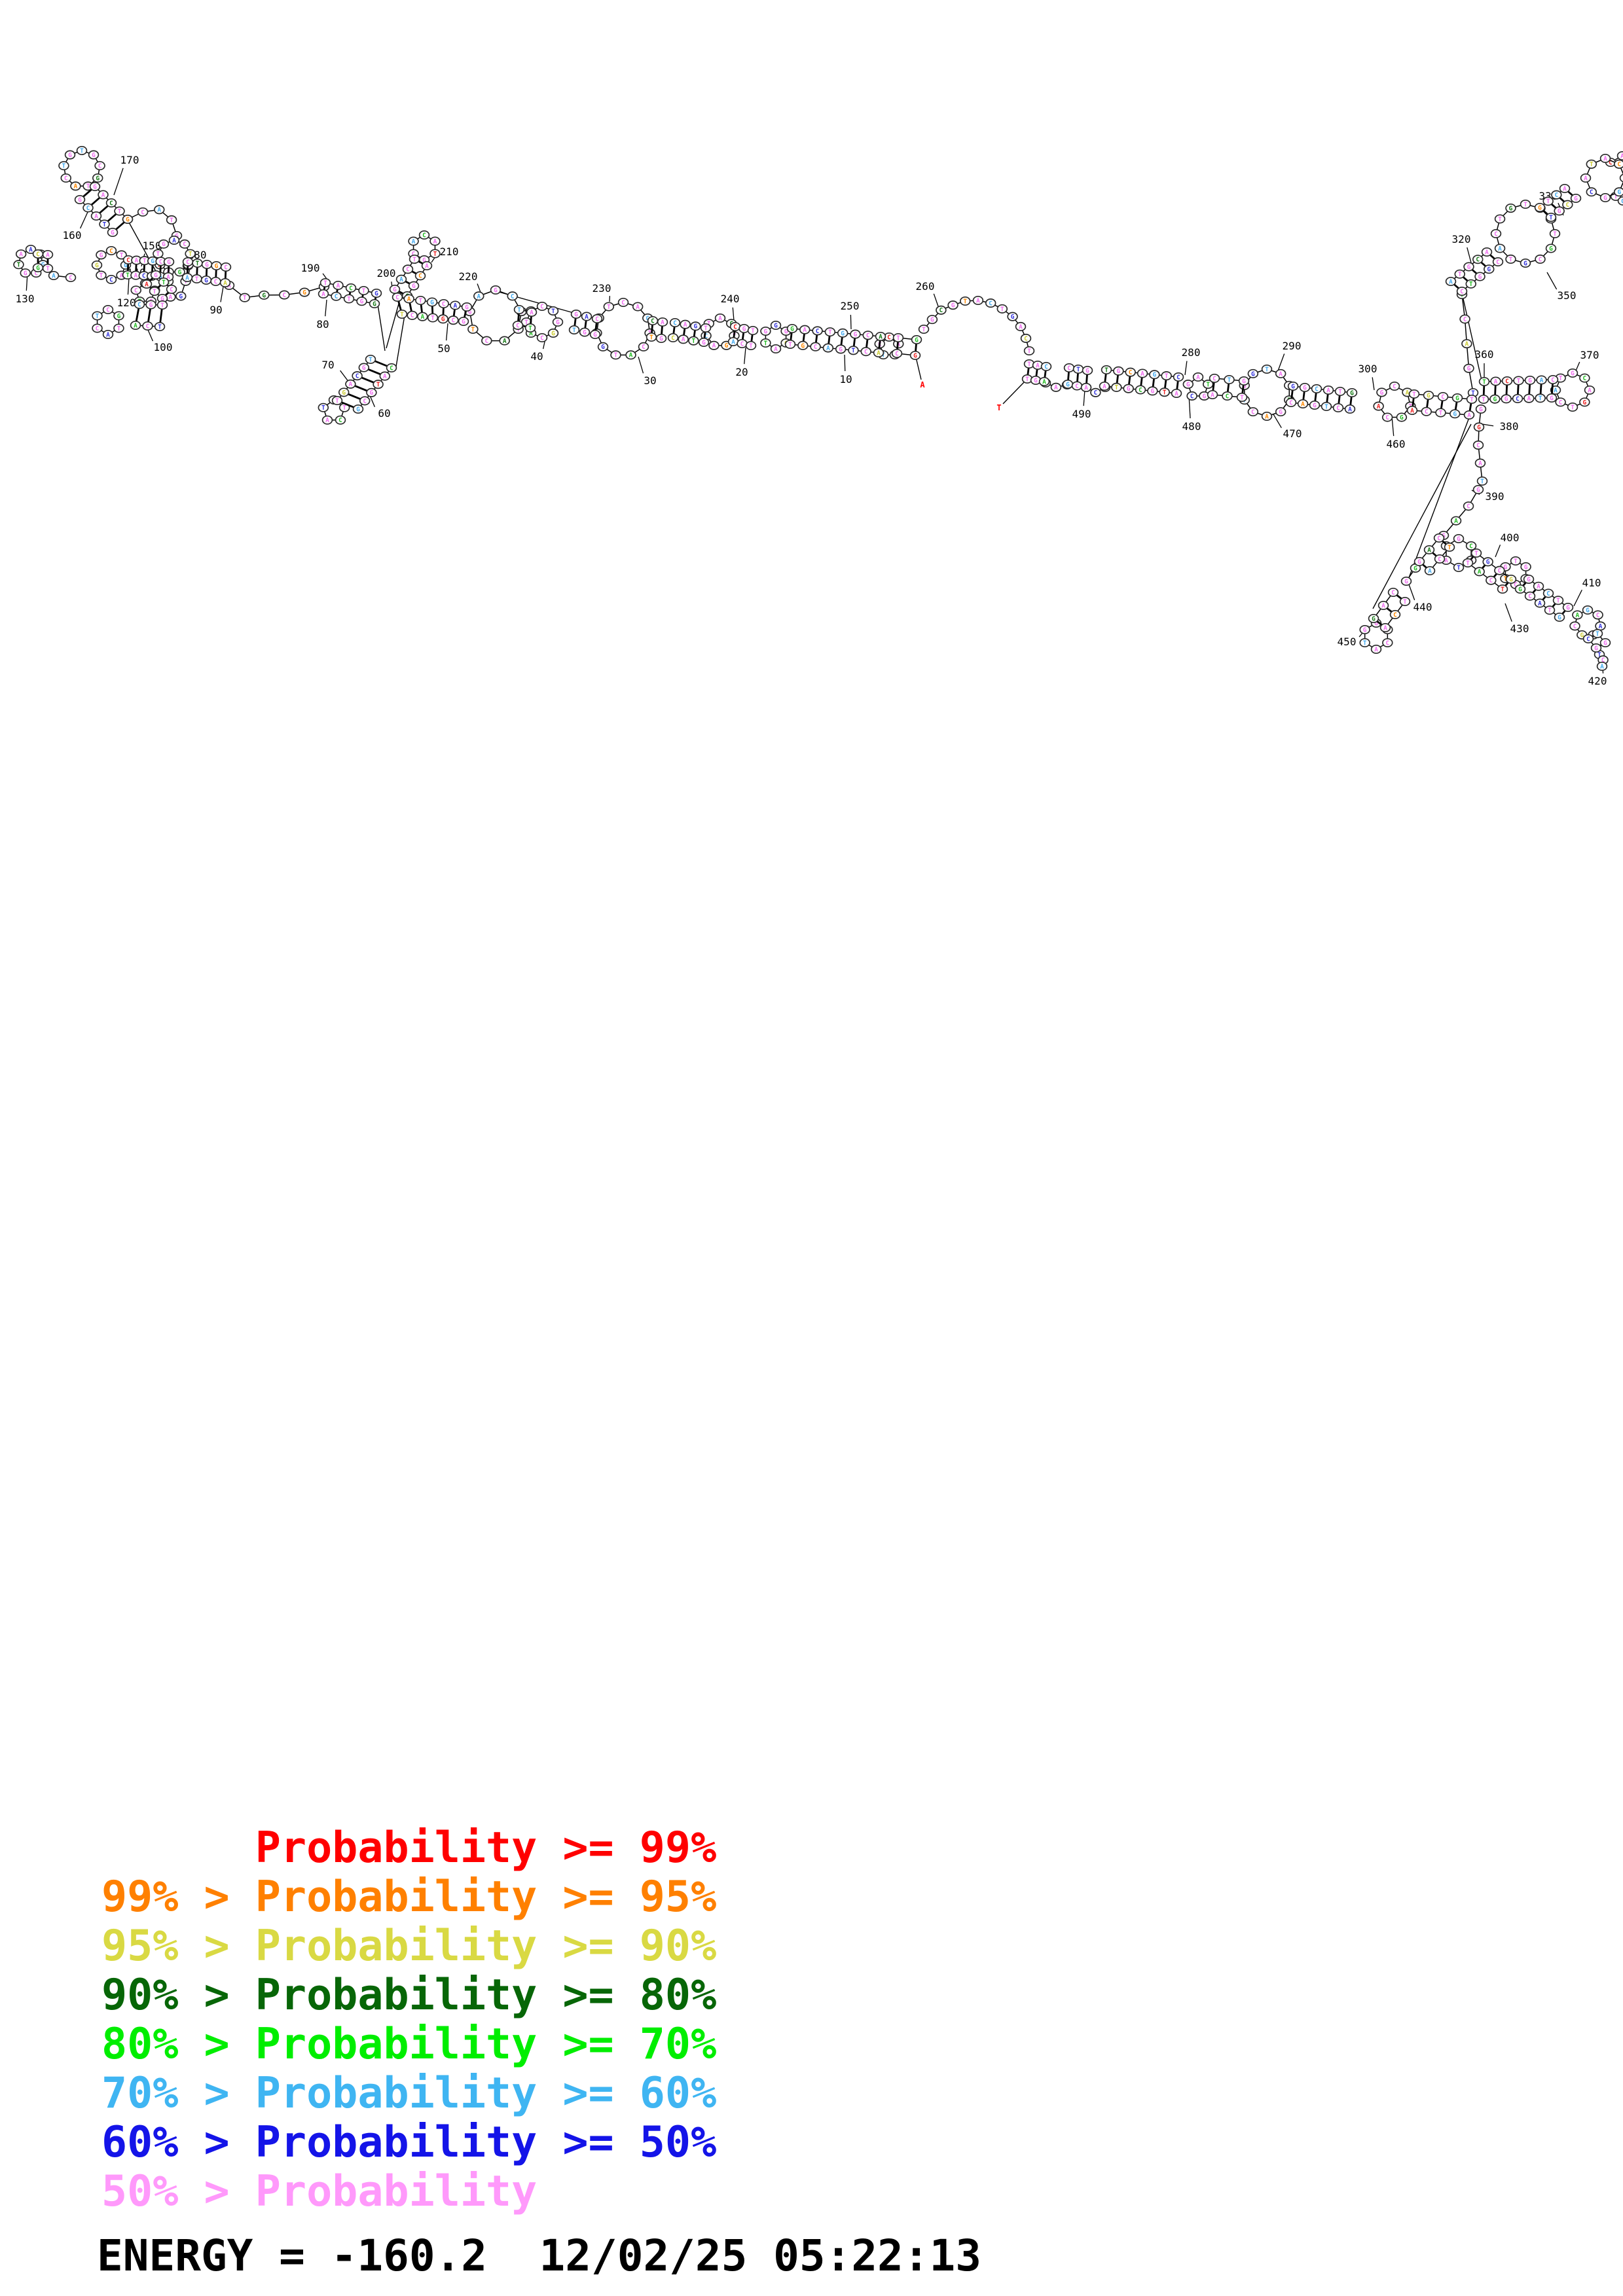 This screenshot has width=1623, height=2296. Describe the element at coordinates (1567, 295) in the screenshot. I see `position-label: 350` at that location.